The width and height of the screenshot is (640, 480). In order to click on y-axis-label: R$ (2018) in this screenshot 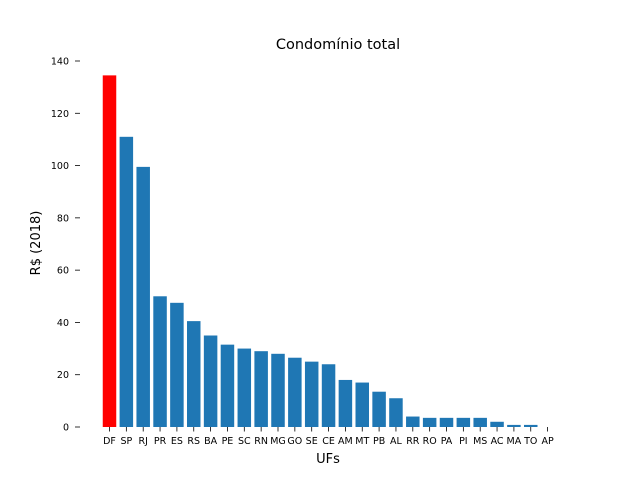, I will do `click(36, 243)`.